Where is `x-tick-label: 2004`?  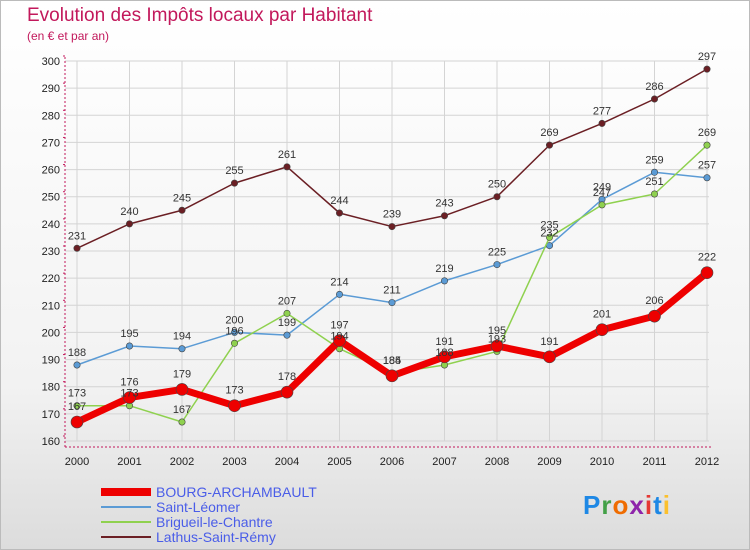 x-tick-label: 2004 is located at coordinates (287, 462).